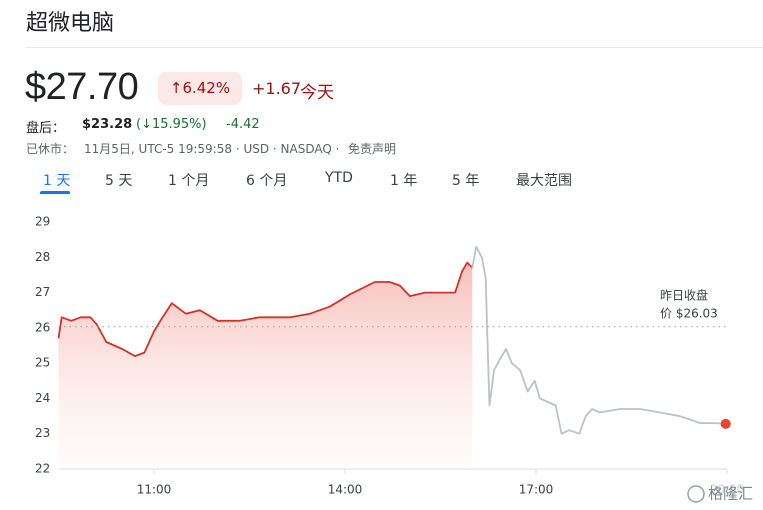  Describe the element at coordinates (345, 490) in the screenshot. I see `x-tick-label: 14:00` at that location.